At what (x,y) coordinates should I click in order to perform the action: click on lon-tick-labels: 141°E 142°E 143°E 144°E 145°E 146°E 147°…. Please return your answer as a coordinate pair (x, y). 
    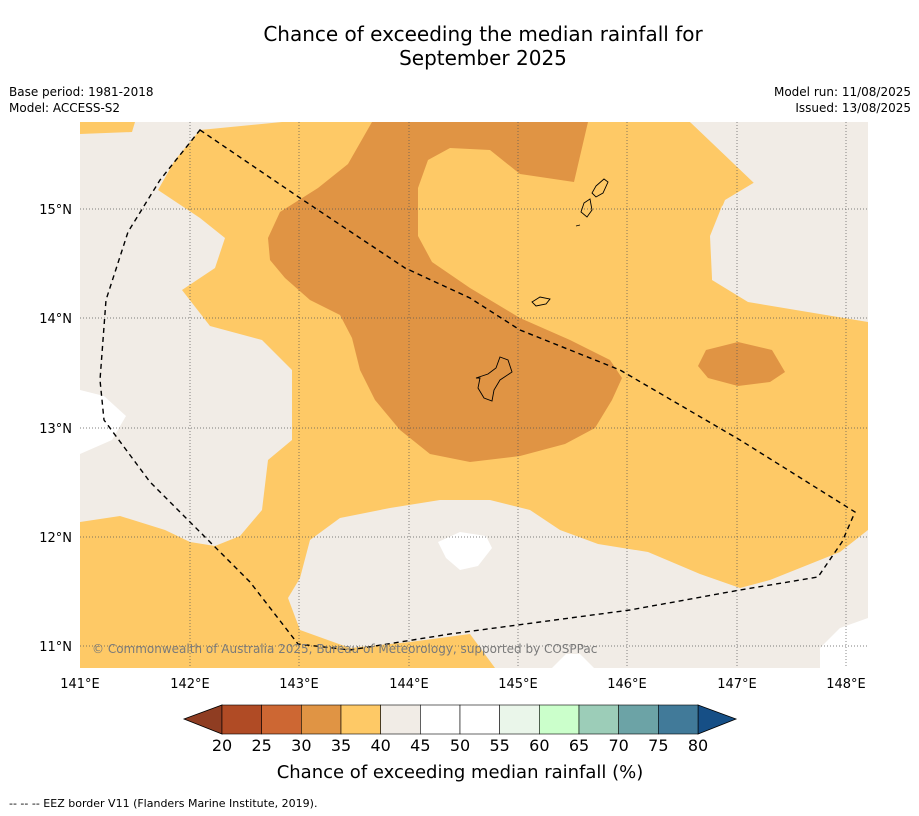
    Looking at the image, I should click on (463, 684).